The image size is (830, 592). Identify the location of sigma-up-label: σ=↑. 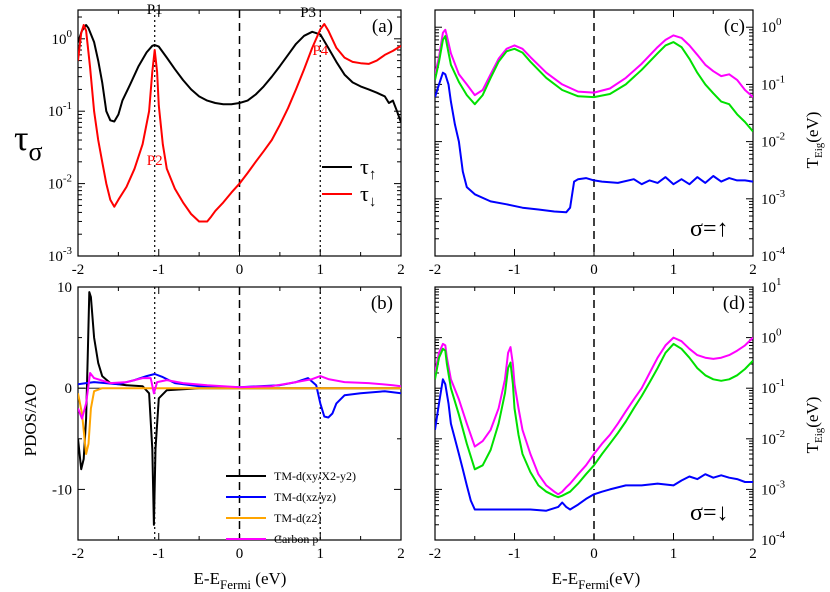
(709, 229).